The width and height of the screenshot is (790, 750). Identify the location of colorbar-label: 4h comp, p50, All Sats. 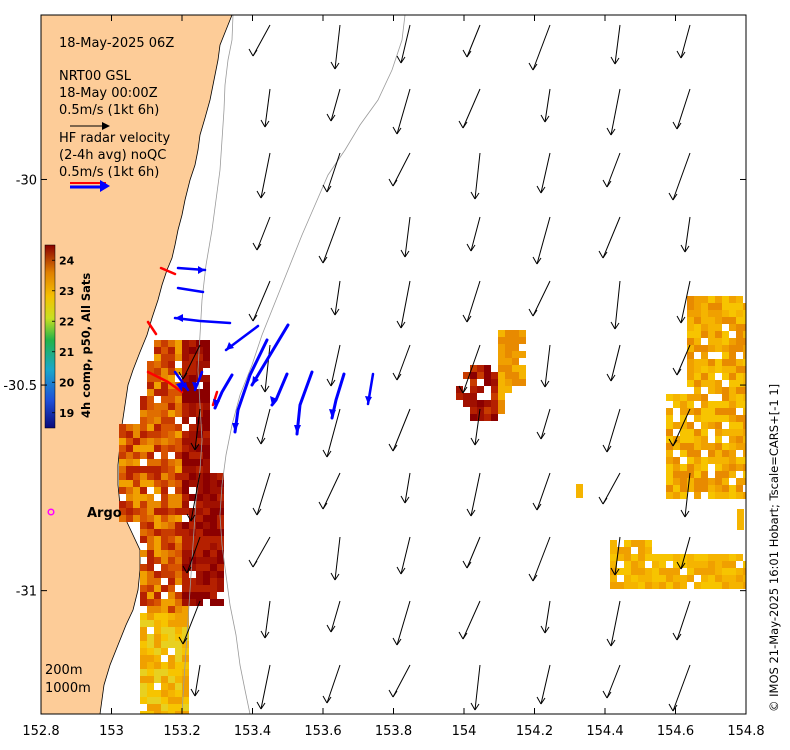
(86, 345).